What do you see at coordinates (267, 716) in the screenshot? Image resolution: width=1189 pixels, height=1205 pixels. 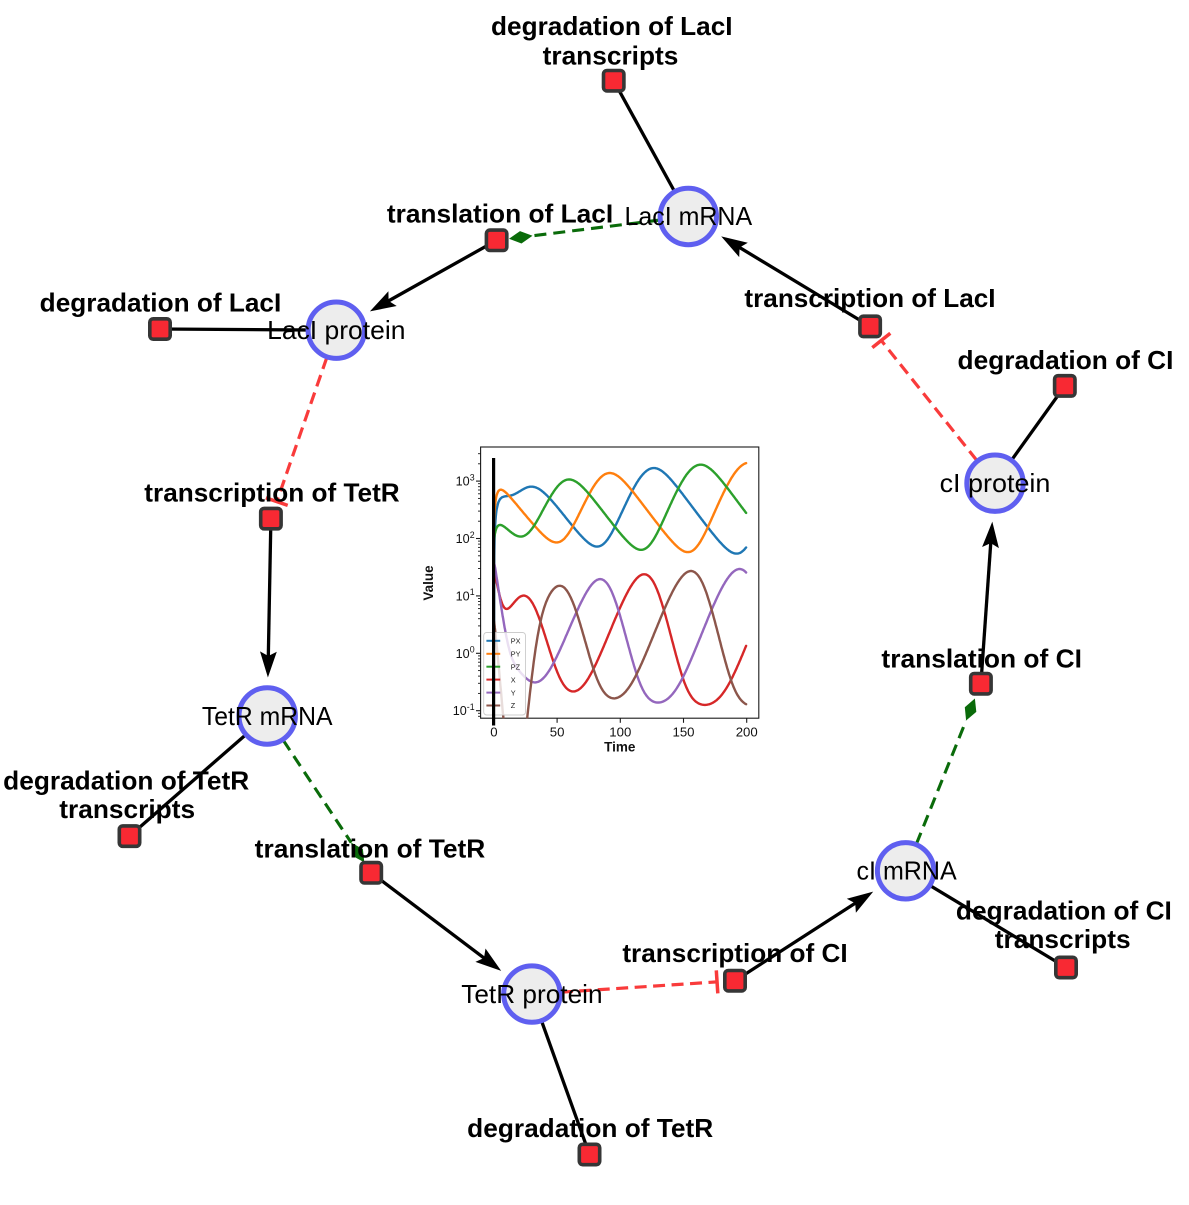 I see `svg-text: TetR mRNA` at bounding box center [267, 716].